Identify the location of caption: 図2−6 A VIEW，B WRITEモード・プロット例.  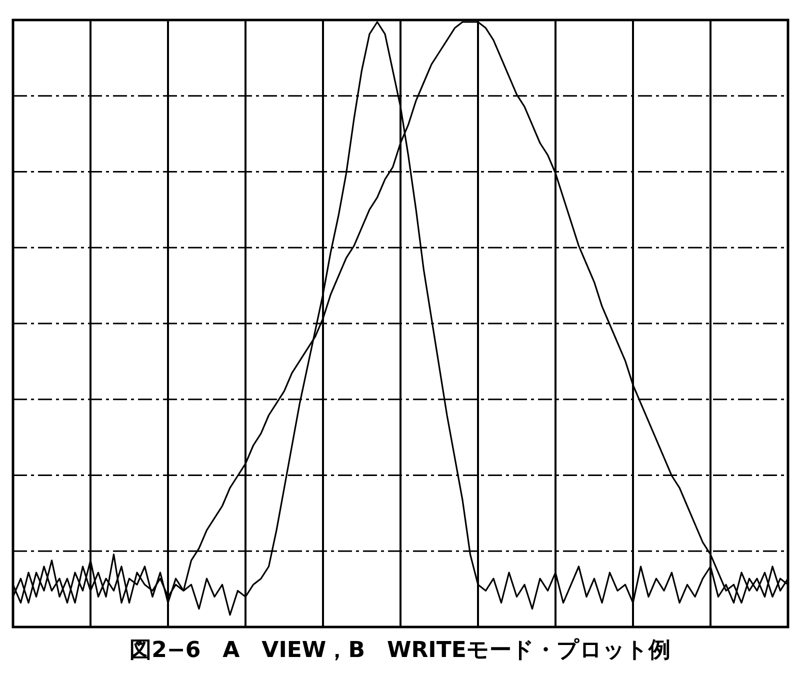
(400, 650).